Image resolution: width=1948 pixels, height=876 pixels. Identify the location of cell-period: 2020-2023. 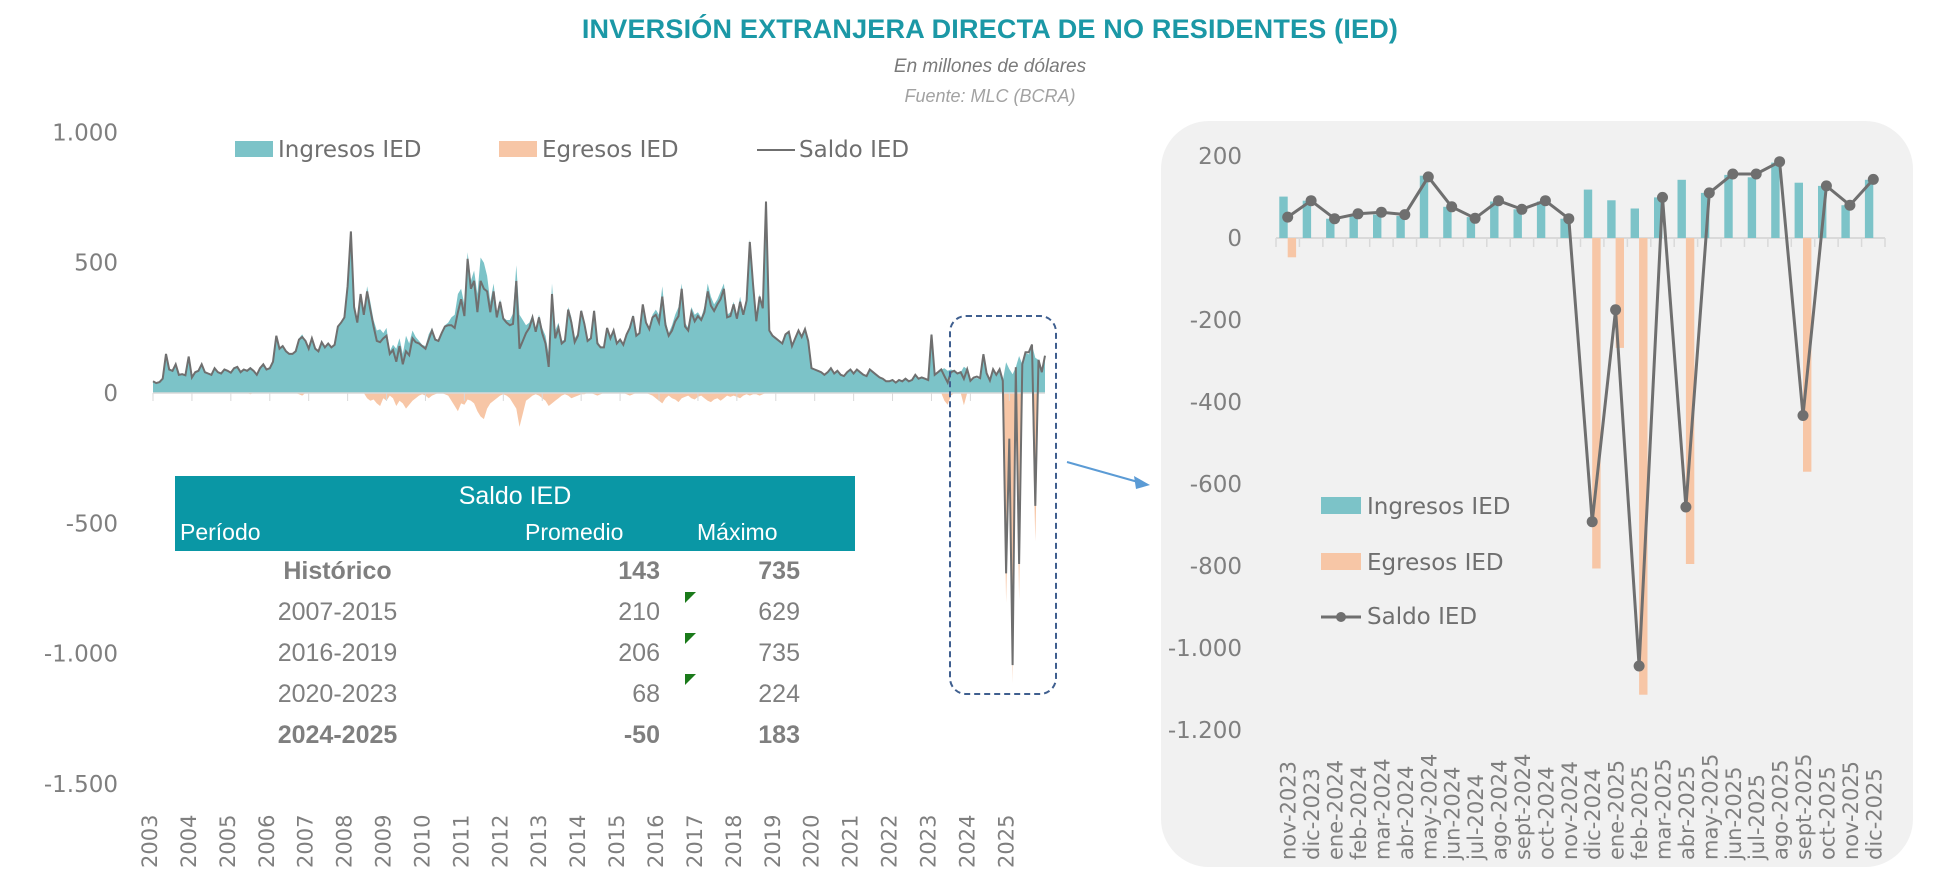
(337, 694).